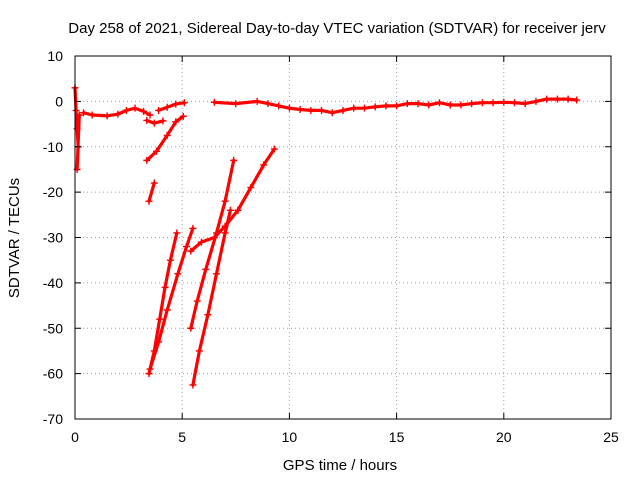 Image resolution: width=640 pixels, height=480 pixels. What do you see at coordinates (53, 374) in the screenshot?
I see `y-tick-label: -60` at bounding box center [53, 374].